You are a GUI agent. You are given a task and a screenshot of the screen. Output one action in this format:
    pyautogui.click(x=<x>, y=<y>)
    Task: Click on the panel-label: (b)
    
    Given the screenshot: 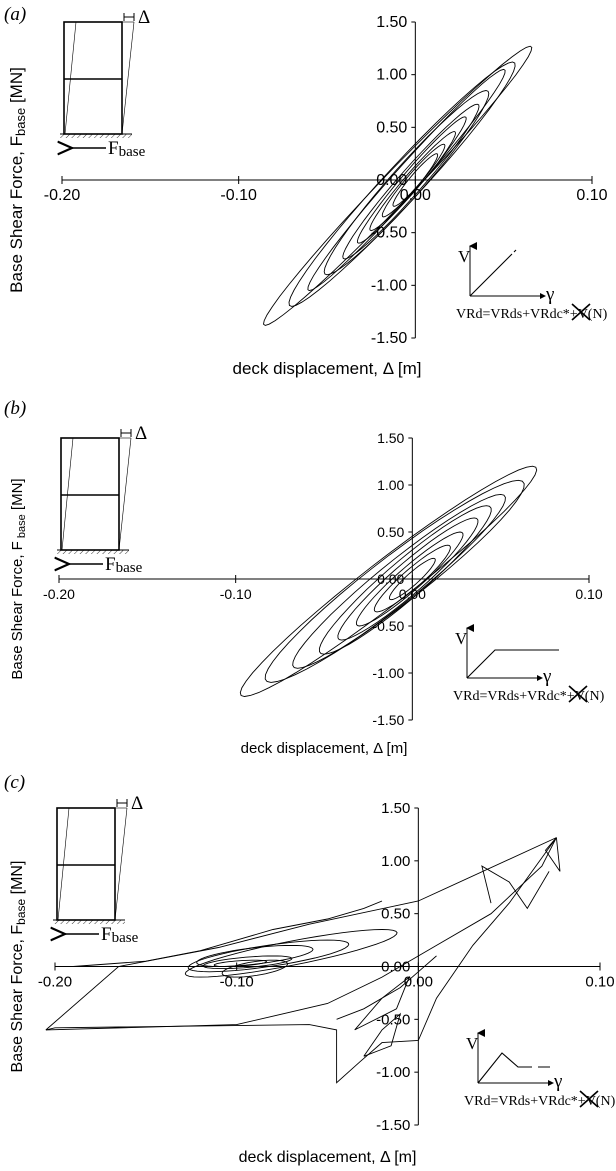 What is the action you would take?
    pyautogui.click(x=15, y=408)
    